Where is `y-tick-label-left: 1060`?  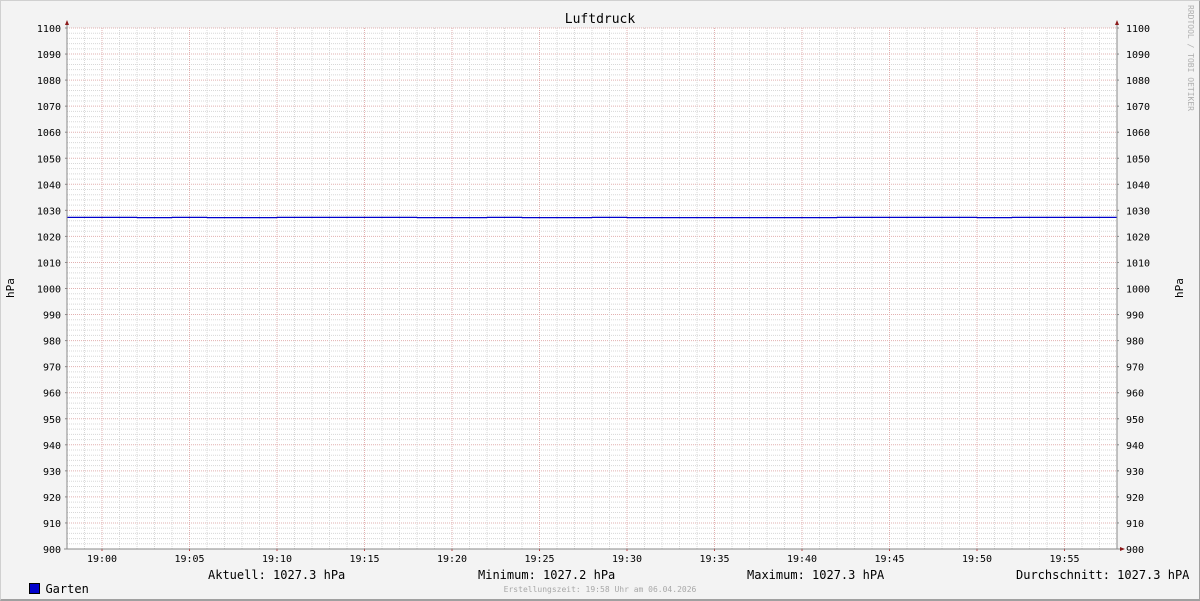 y-tick-label-left: 1060 is located at coordinates (49, 133).